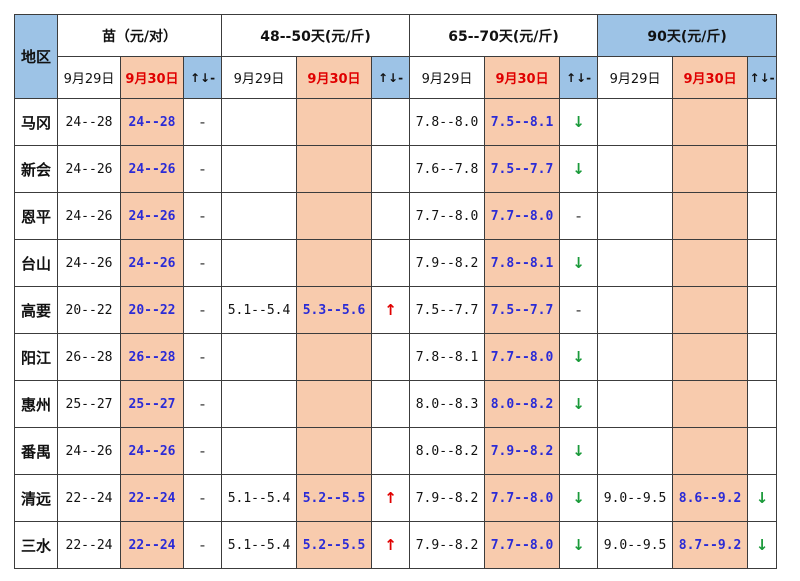 This screenshot has height=581, width=800. Describe the element at coordinates (396, 122) in the screenshot. I see `table-row: 马冈 24--28 24--28-7.8--8.0 7.5--8.1 ↓` at that location.